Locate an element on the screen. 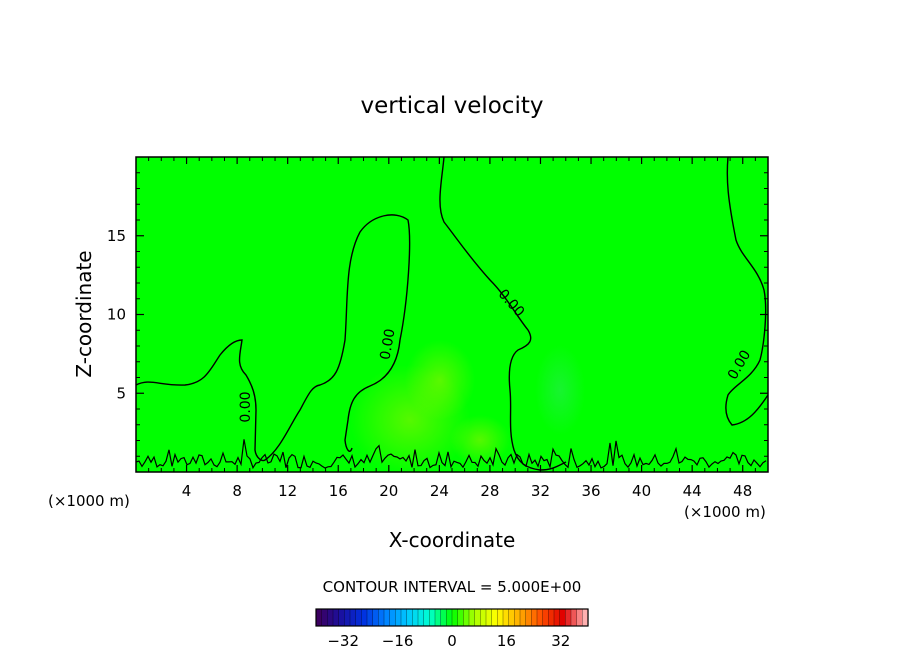  x-tick-label: 48 is located at coordinates (742, 491).